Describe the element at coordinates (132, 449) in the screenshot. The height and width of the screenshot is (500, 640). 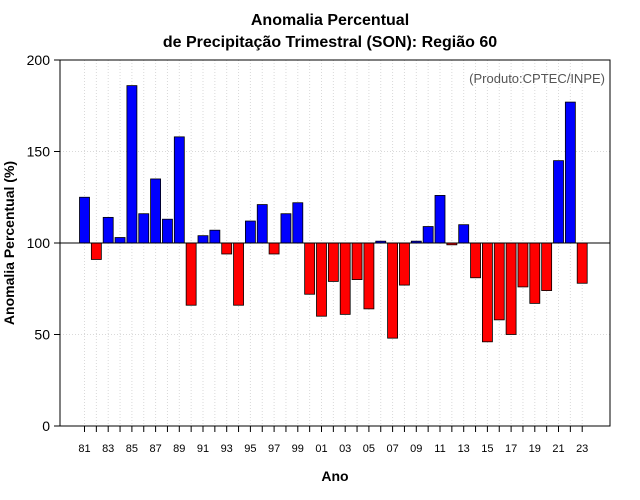
I see `x-tick-label: 85` at that location.